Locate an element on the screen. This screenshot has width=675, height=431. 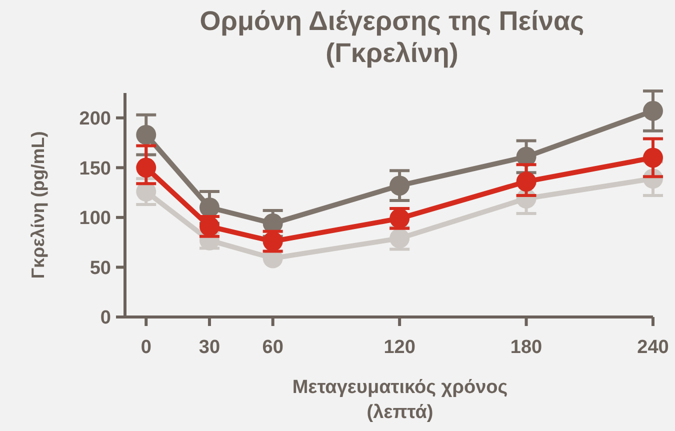
y-tick-label: 0 is located at coordinates (105, 318).